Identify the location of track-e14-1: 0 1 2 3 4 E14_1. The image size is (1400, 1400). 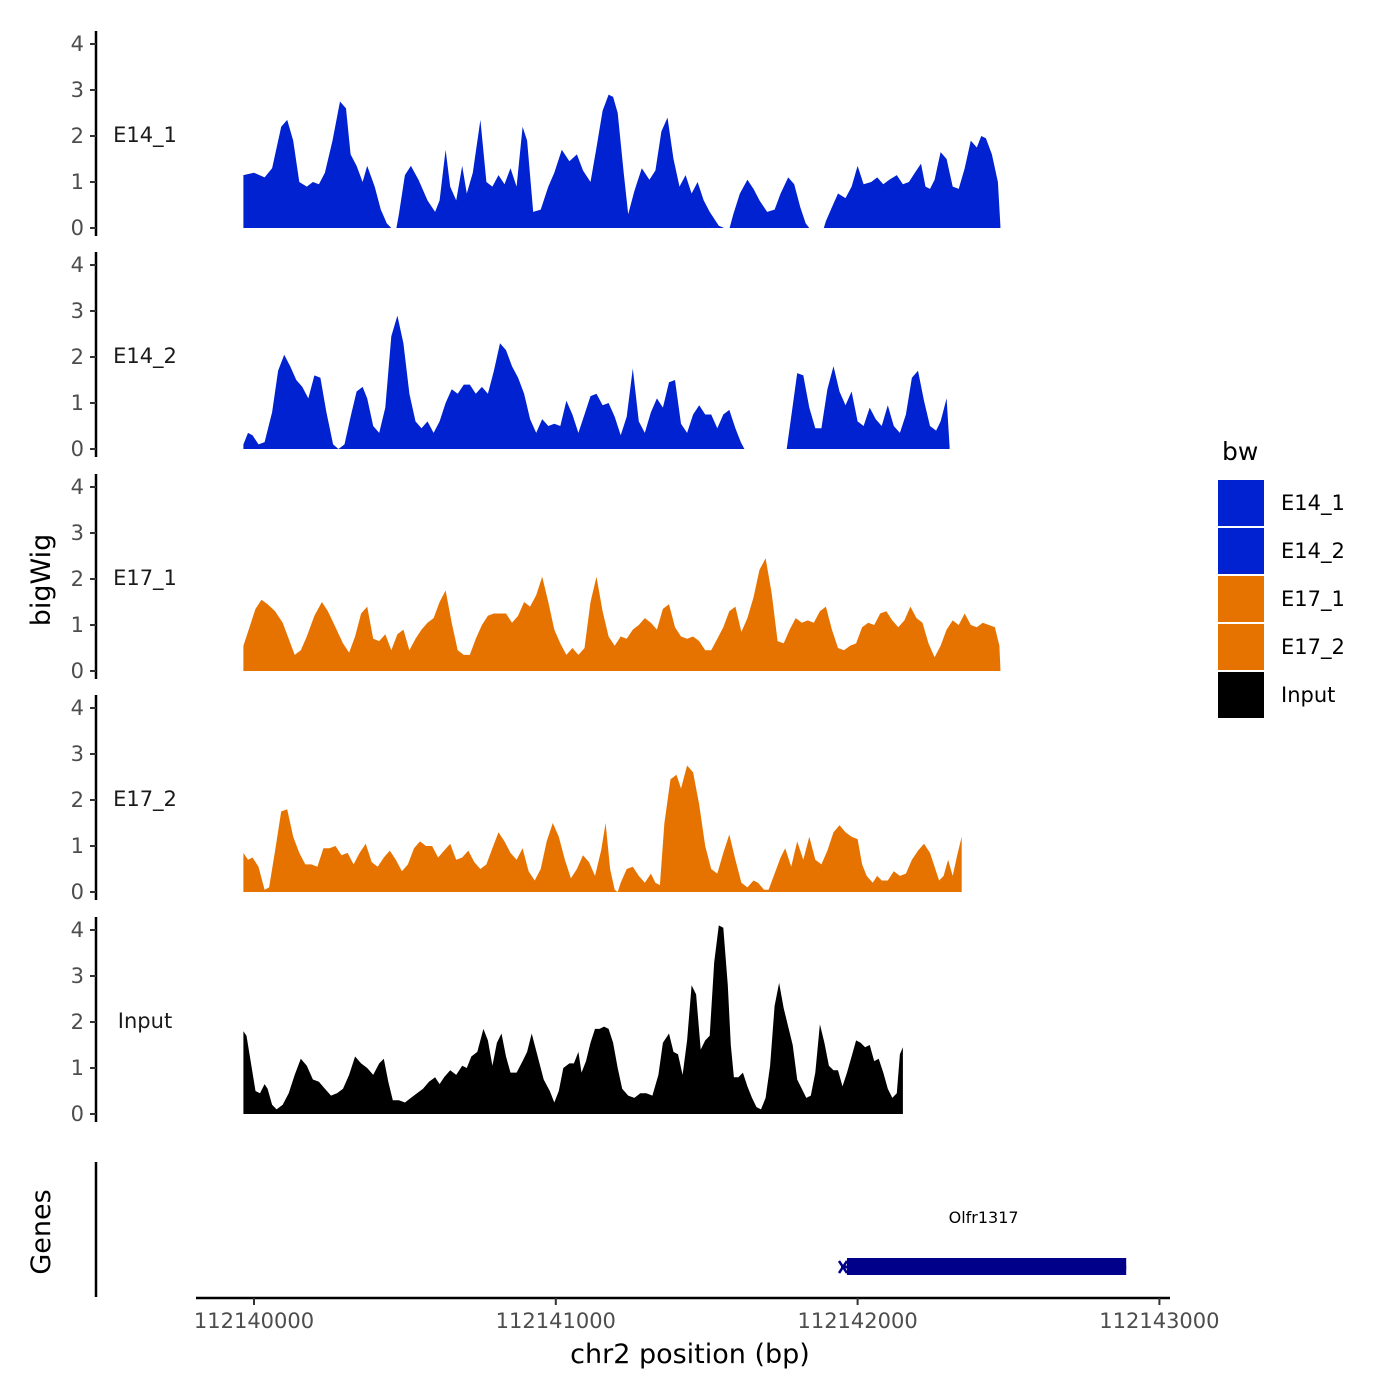
(536, 135).